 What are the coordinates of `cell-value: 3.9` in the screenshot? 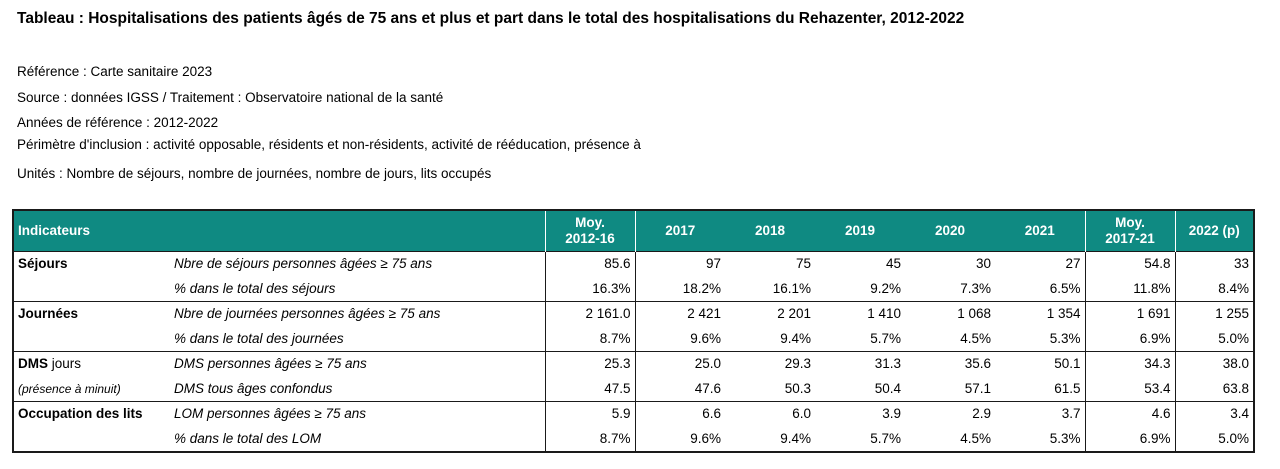 It's located at (860, 413).